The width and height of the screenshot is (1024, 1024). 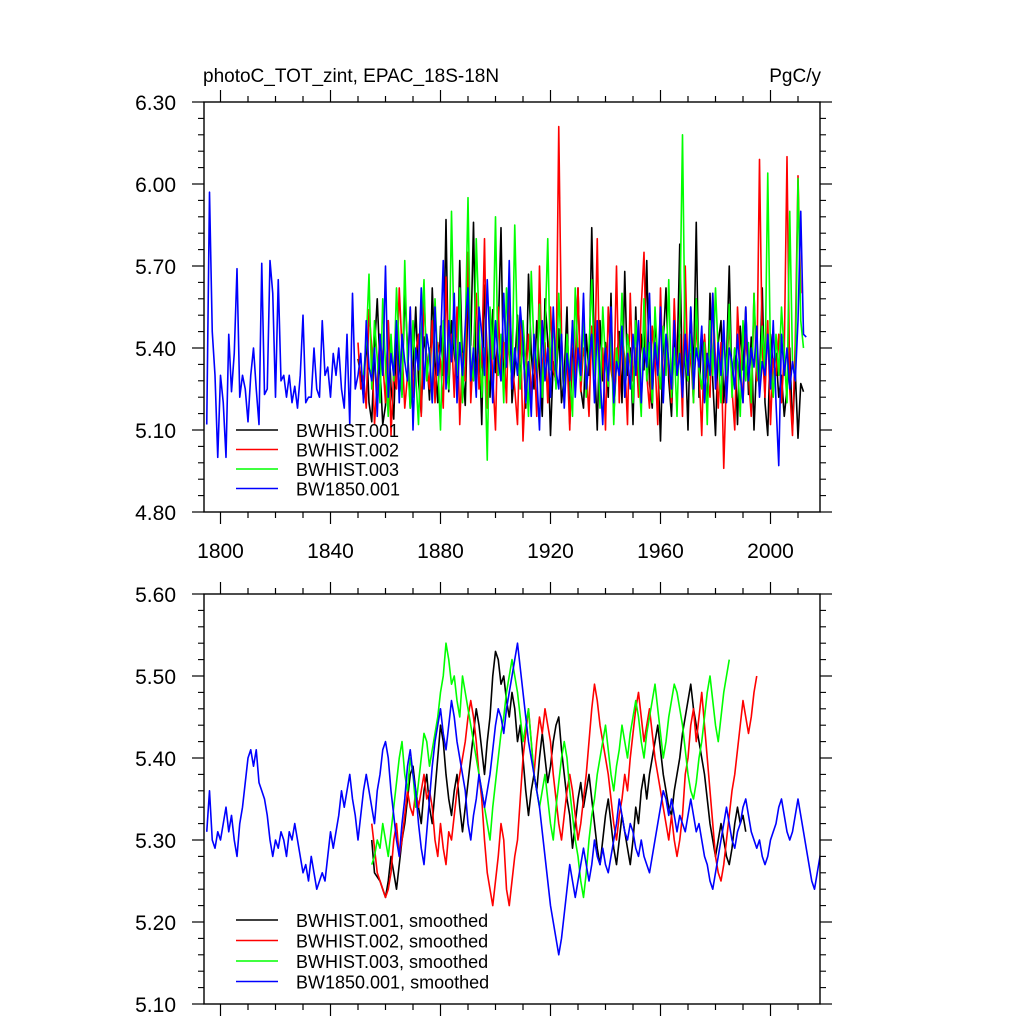 What do you see at coordinates (155, 267) in the screenshot?
I see `y-tick-label: 5.70` at bounding box center [155, 267].